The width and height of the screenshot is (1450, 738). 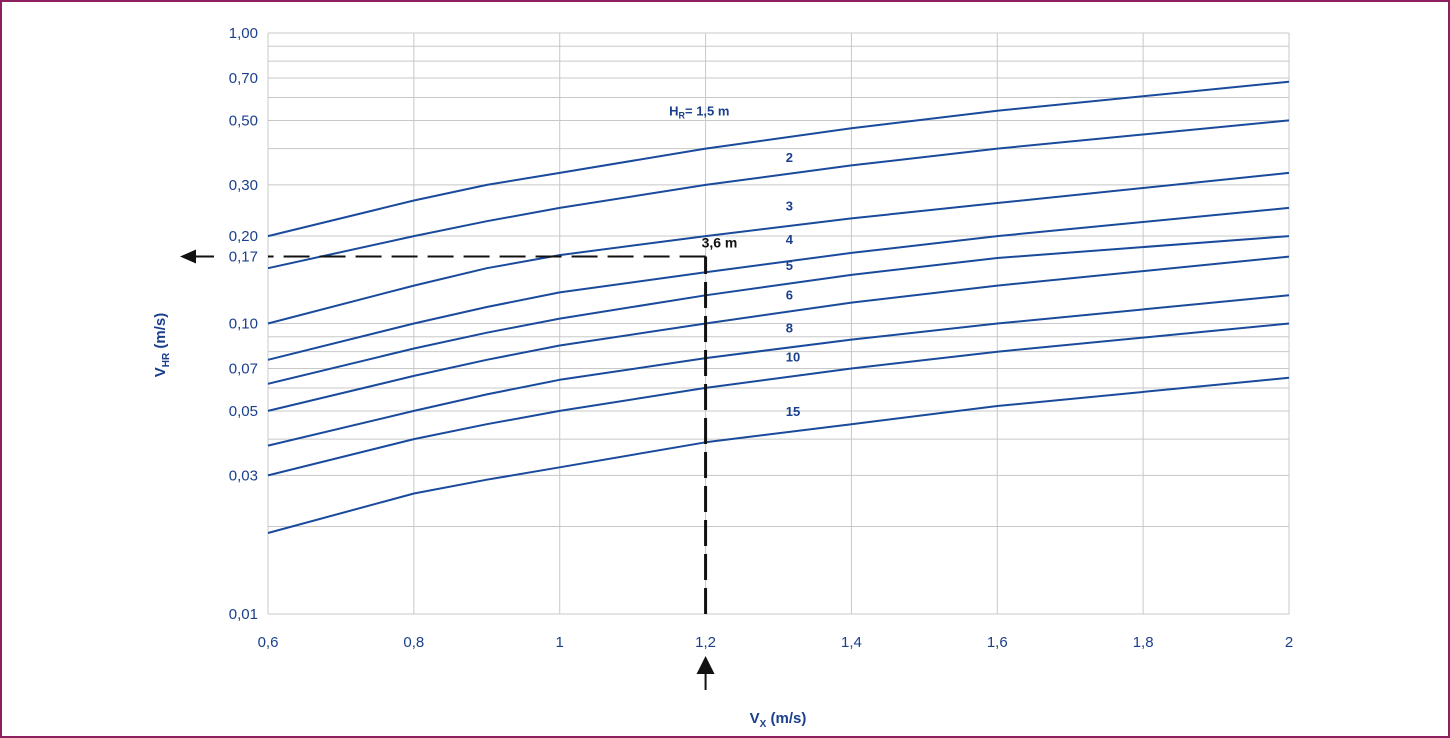 What do you see at coordinates (789, 294) in the screenshot?
I see `curve-label: 6` at bounding box center [789, 294].